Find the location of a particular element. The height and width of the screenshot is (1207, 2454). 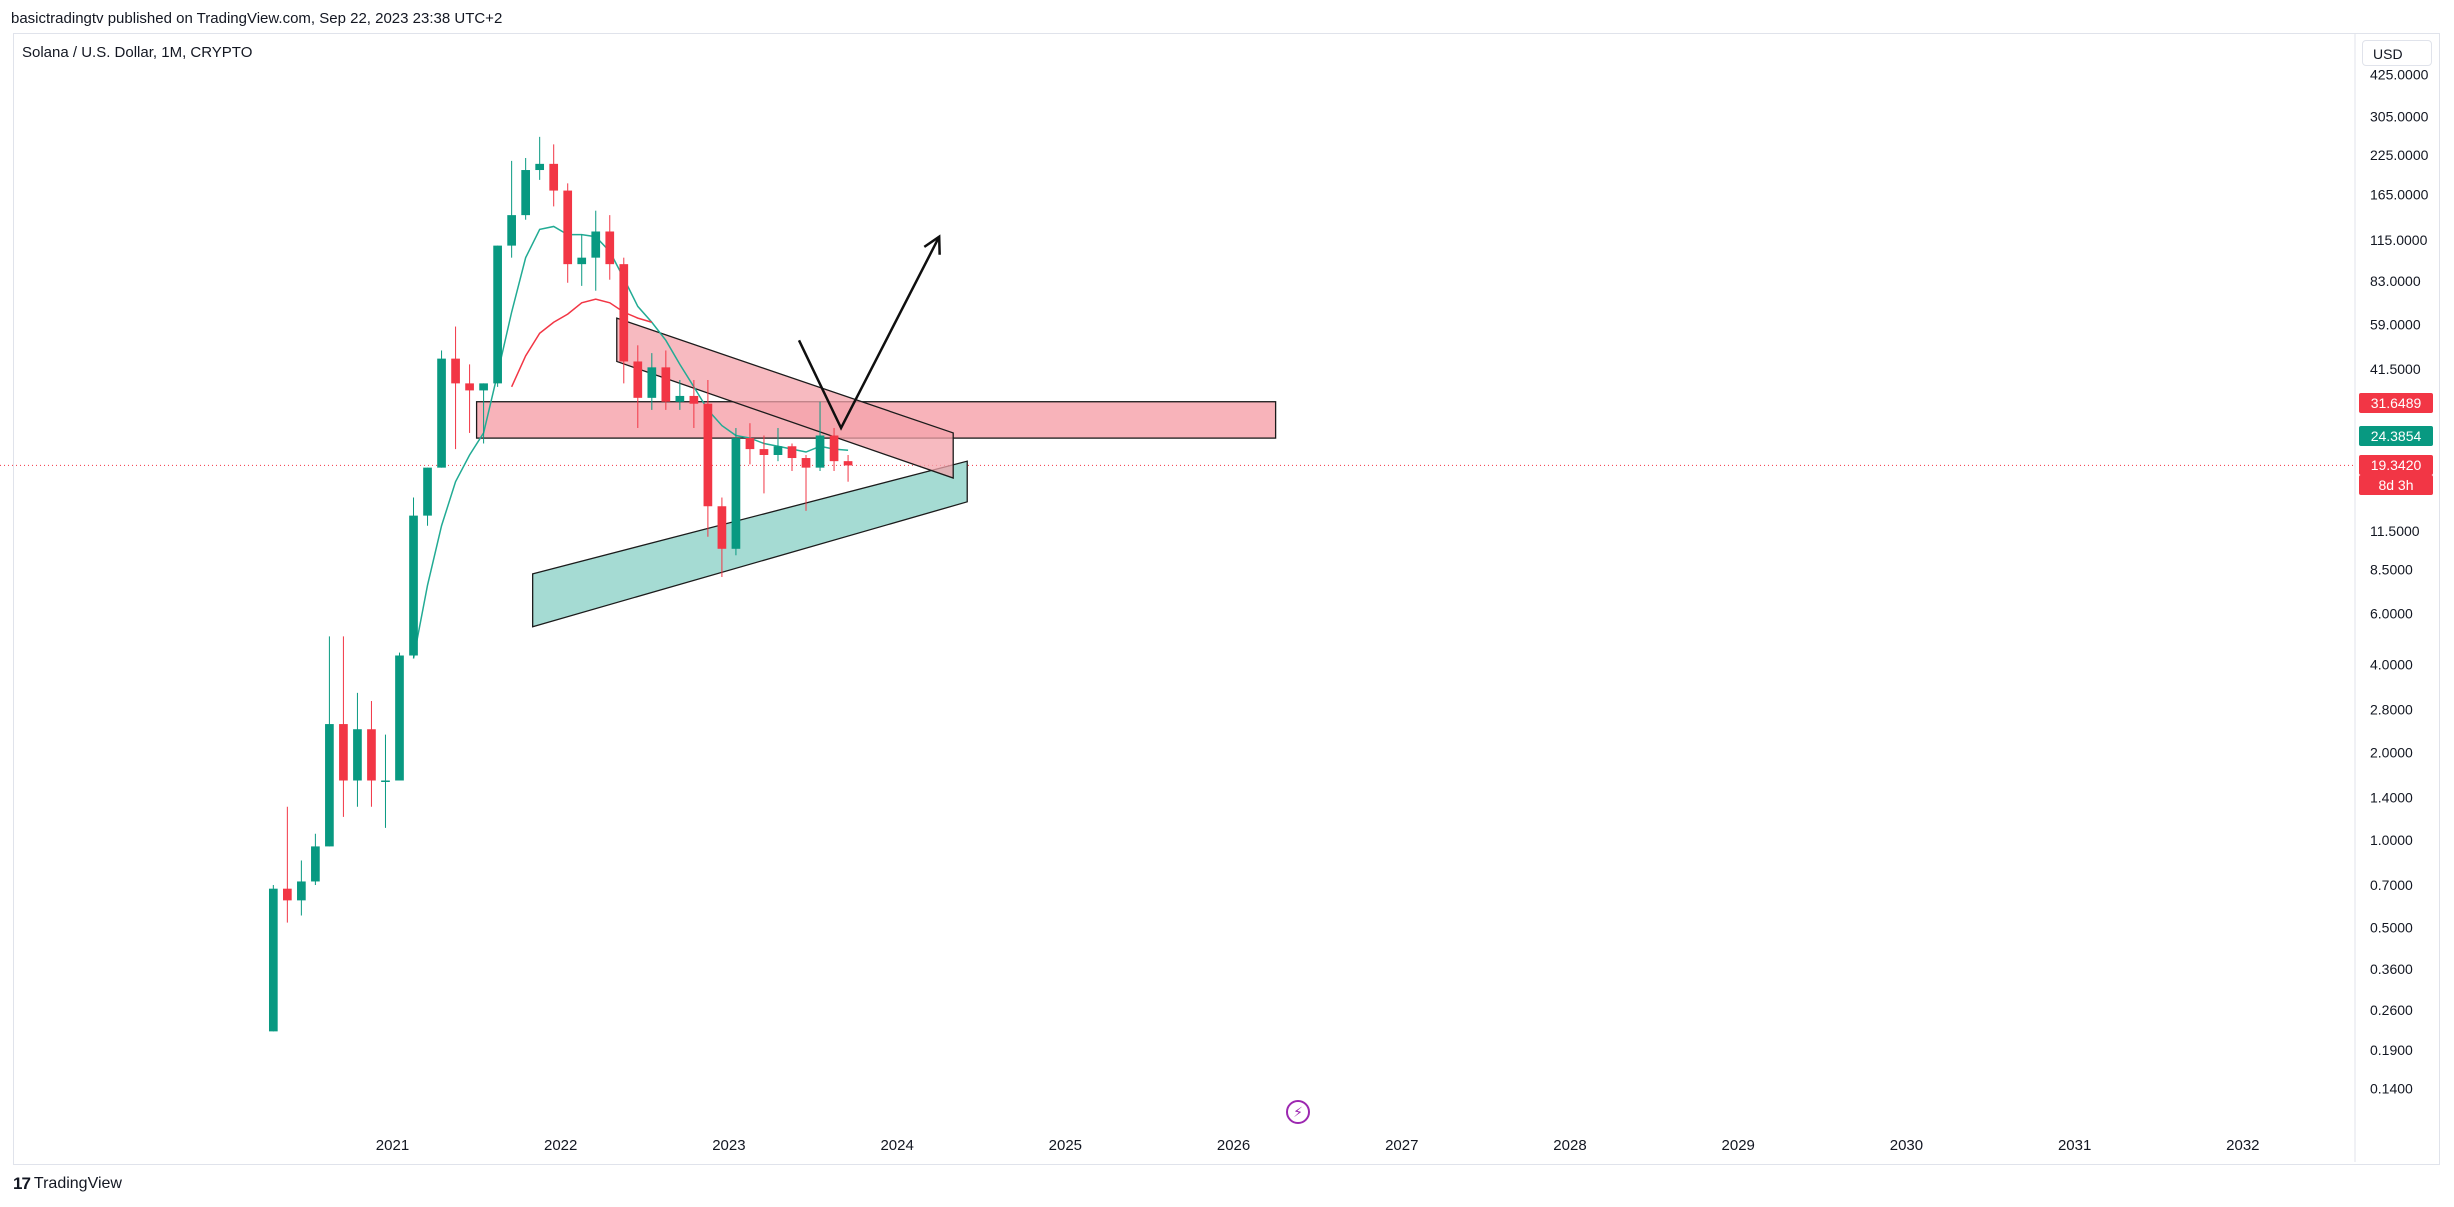

y-tick-label: 41.5000 is located at coordinates (2395, 369).